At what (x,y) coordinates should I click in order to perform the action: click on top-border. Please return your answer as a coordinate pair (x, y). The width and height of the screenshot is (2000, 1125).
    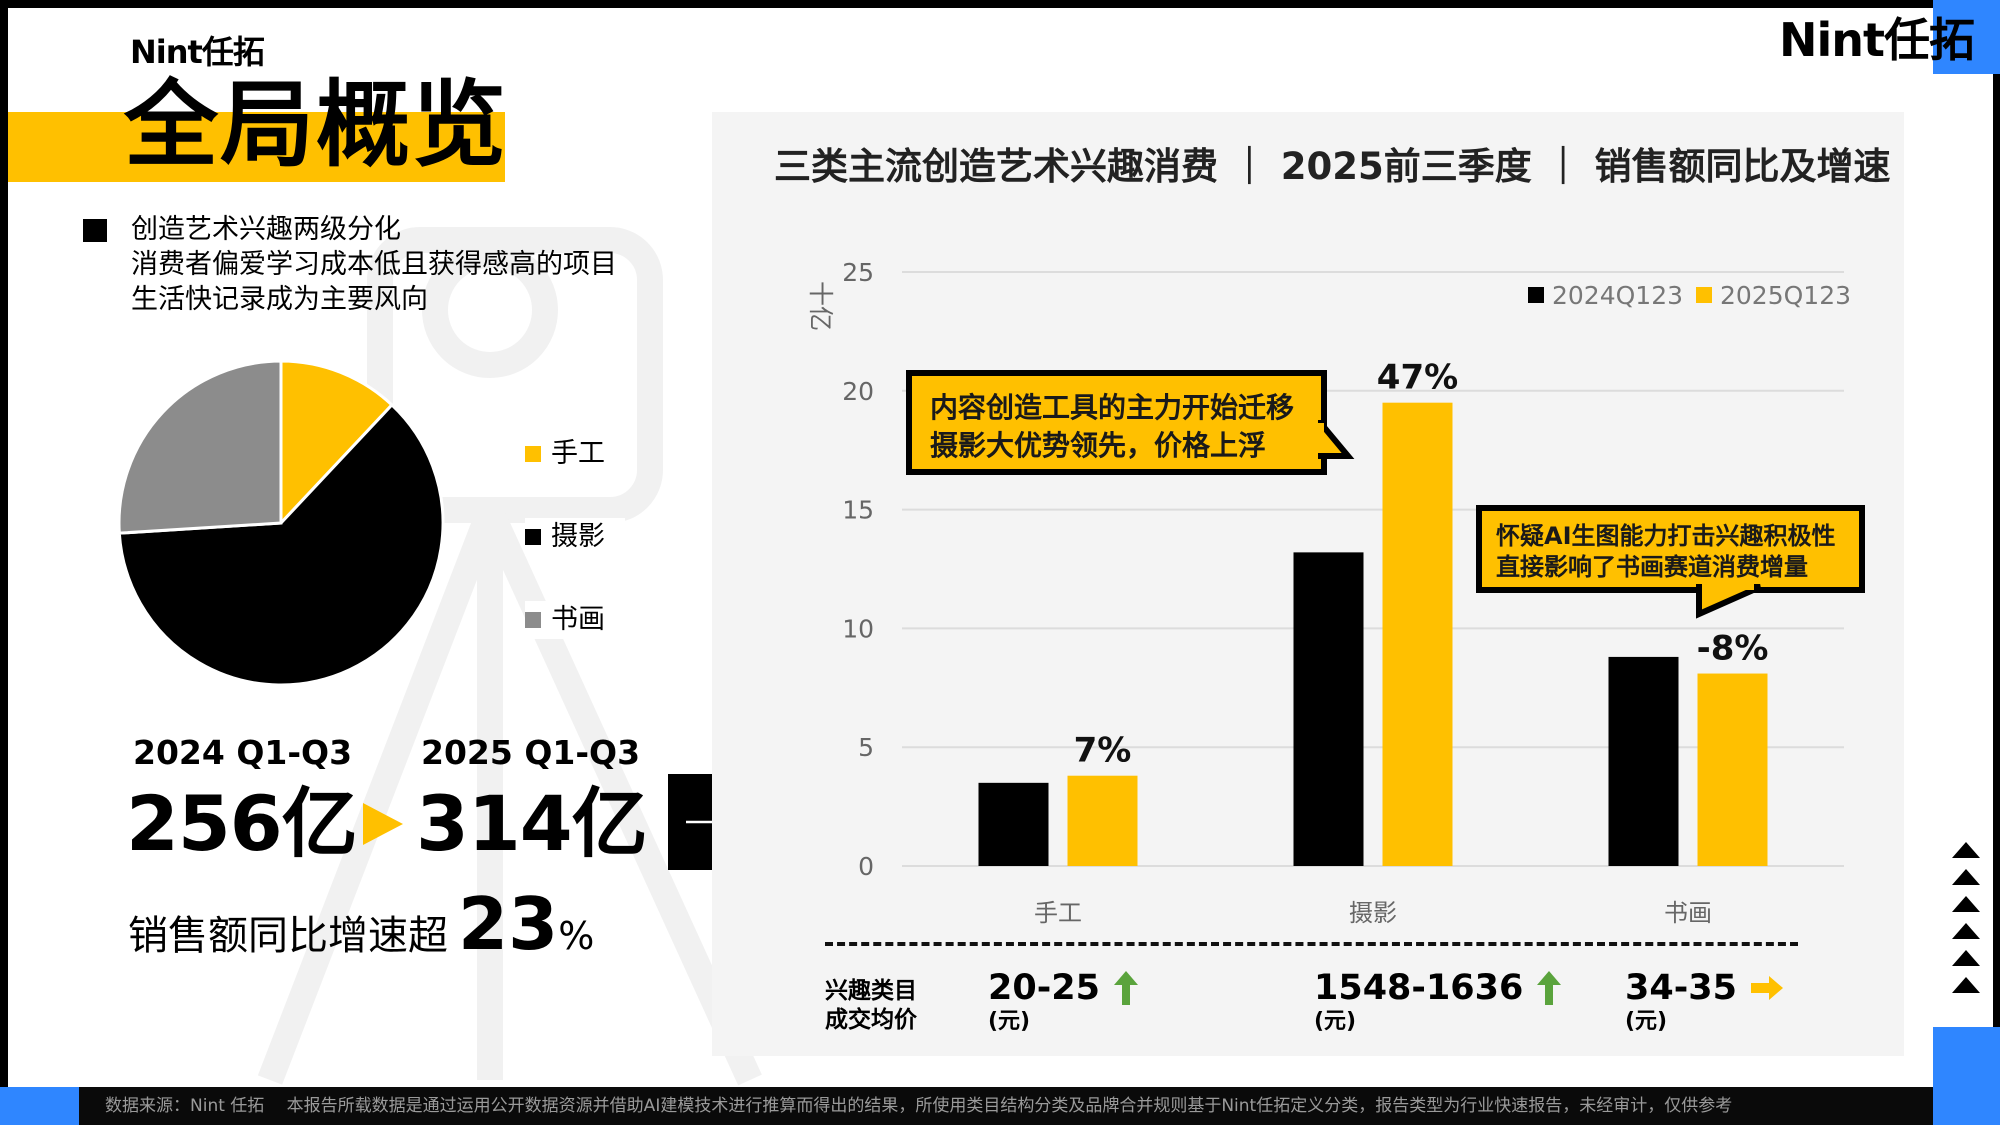
    Looking at the image, I should click on (1000, 4).